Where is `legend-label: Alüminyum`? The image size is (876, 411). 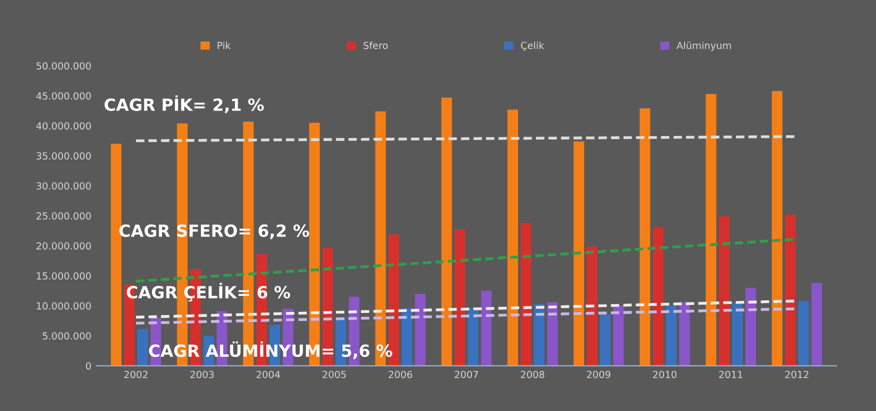 legend-label: Alüminyum is located at coordinates (703, 47).